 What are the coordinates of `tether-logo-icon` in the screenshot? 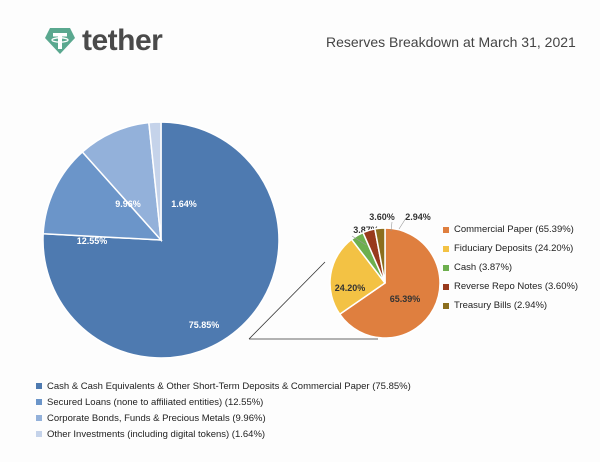 It's located at (60, 41).